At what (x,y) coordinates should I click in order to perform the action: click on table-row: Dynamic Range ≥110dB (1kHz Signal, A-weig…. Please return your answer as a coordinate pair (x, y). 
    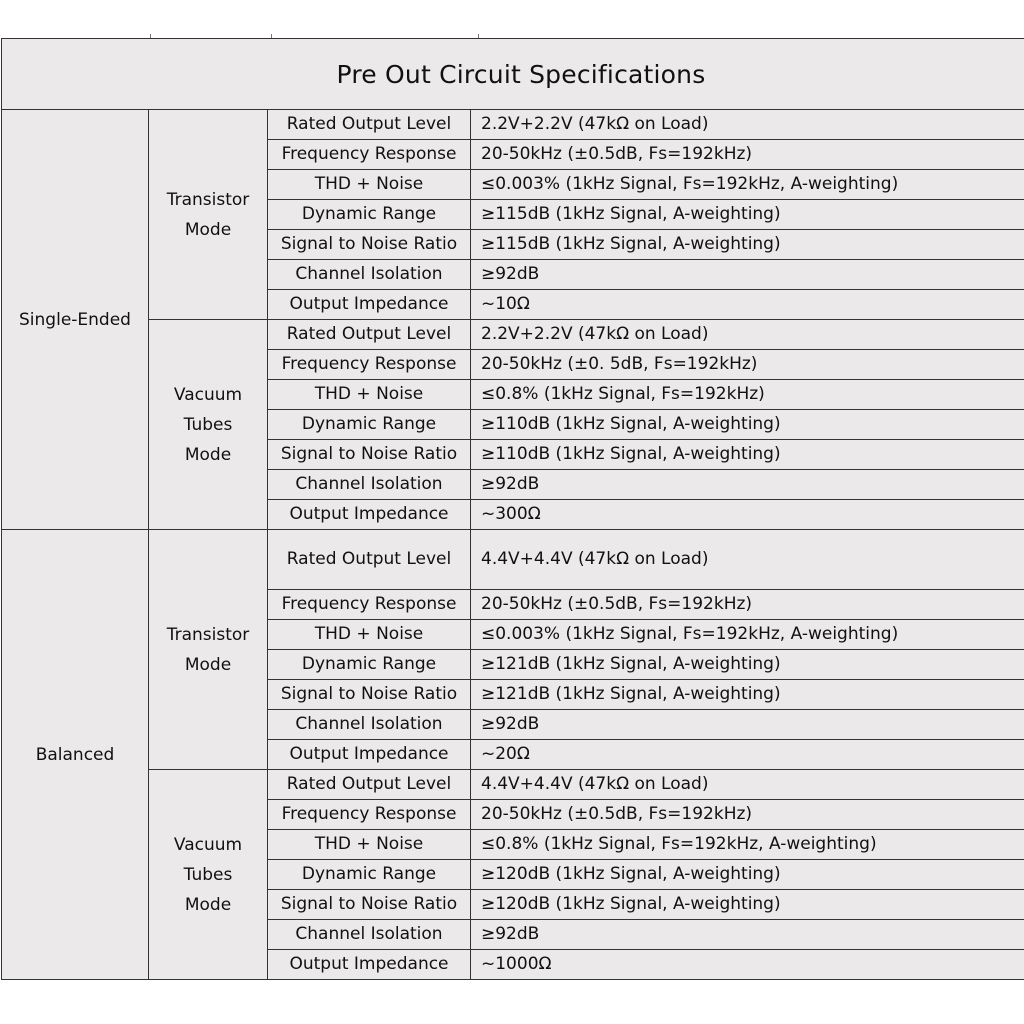
    Looking at the image, I should click on (513, 424).